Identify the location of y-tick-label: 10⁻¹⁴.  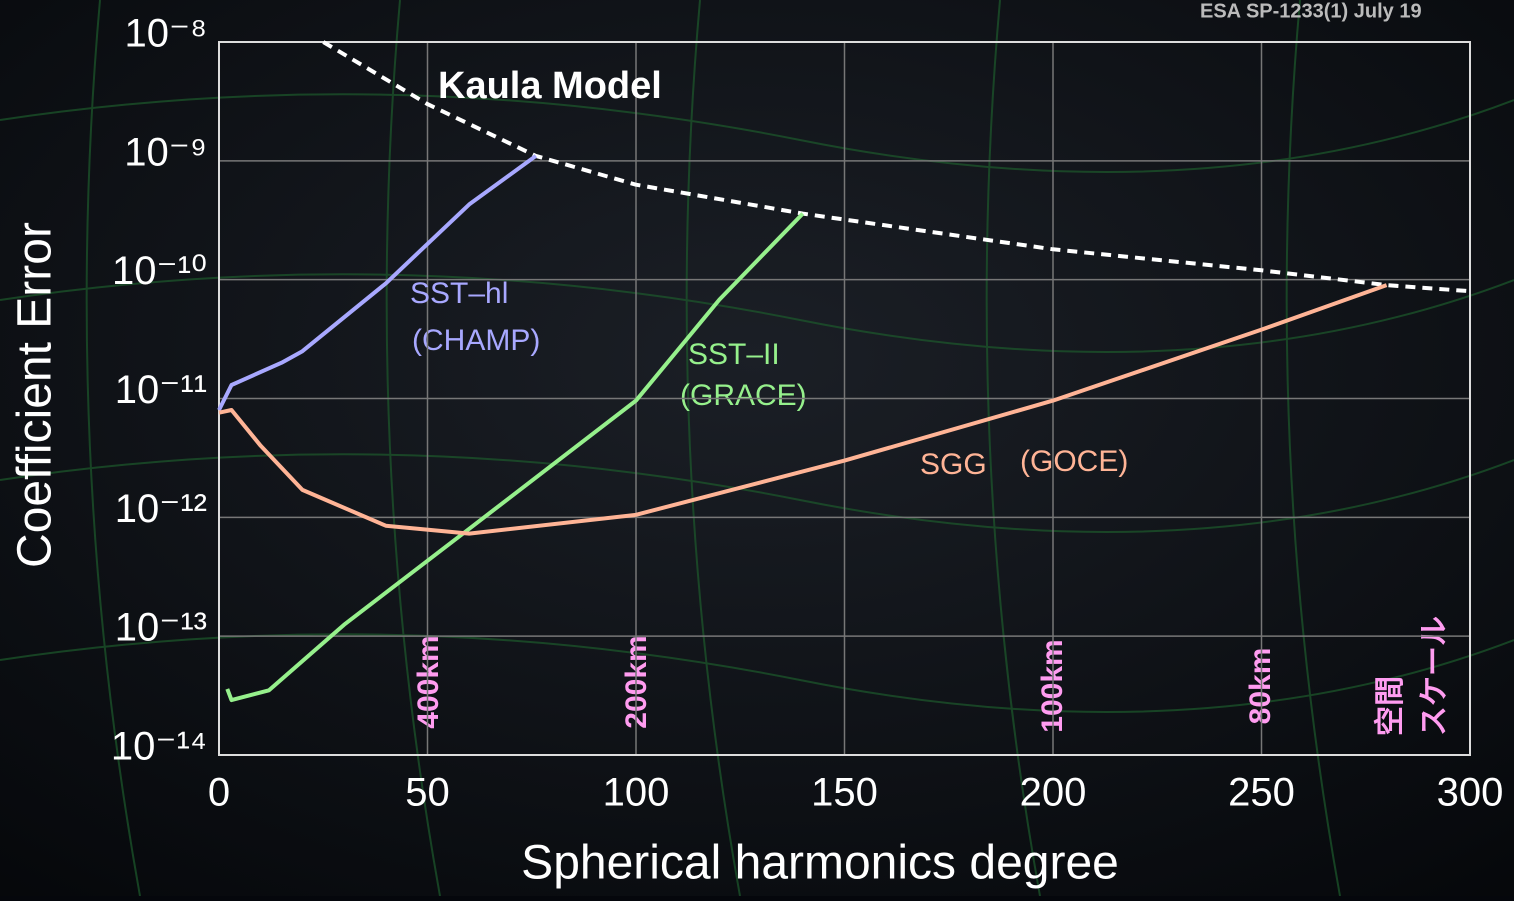
(159, 747).